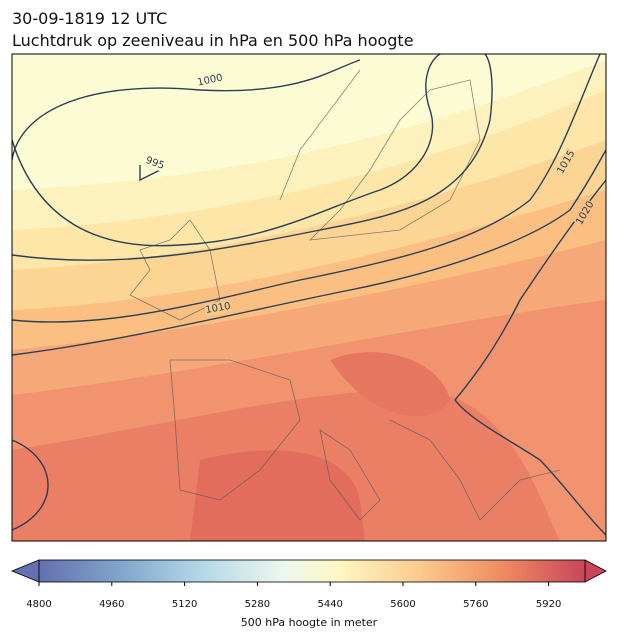  Describe the element at coordinates (309, 622) in the screenshot. I see `colorbar-label: 500 hPa hoogte in meter` at that location.